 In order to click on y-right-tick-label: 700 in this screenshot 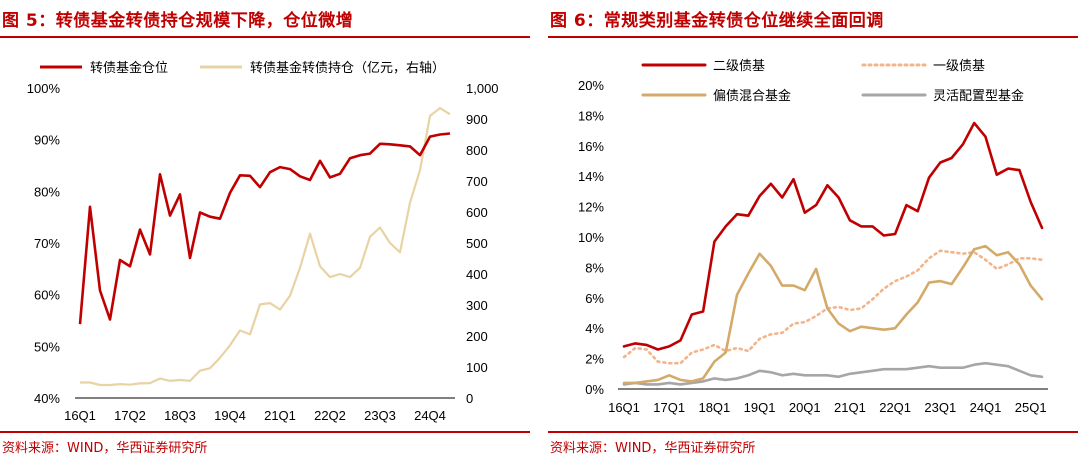, I will do `click(477, 181)`.